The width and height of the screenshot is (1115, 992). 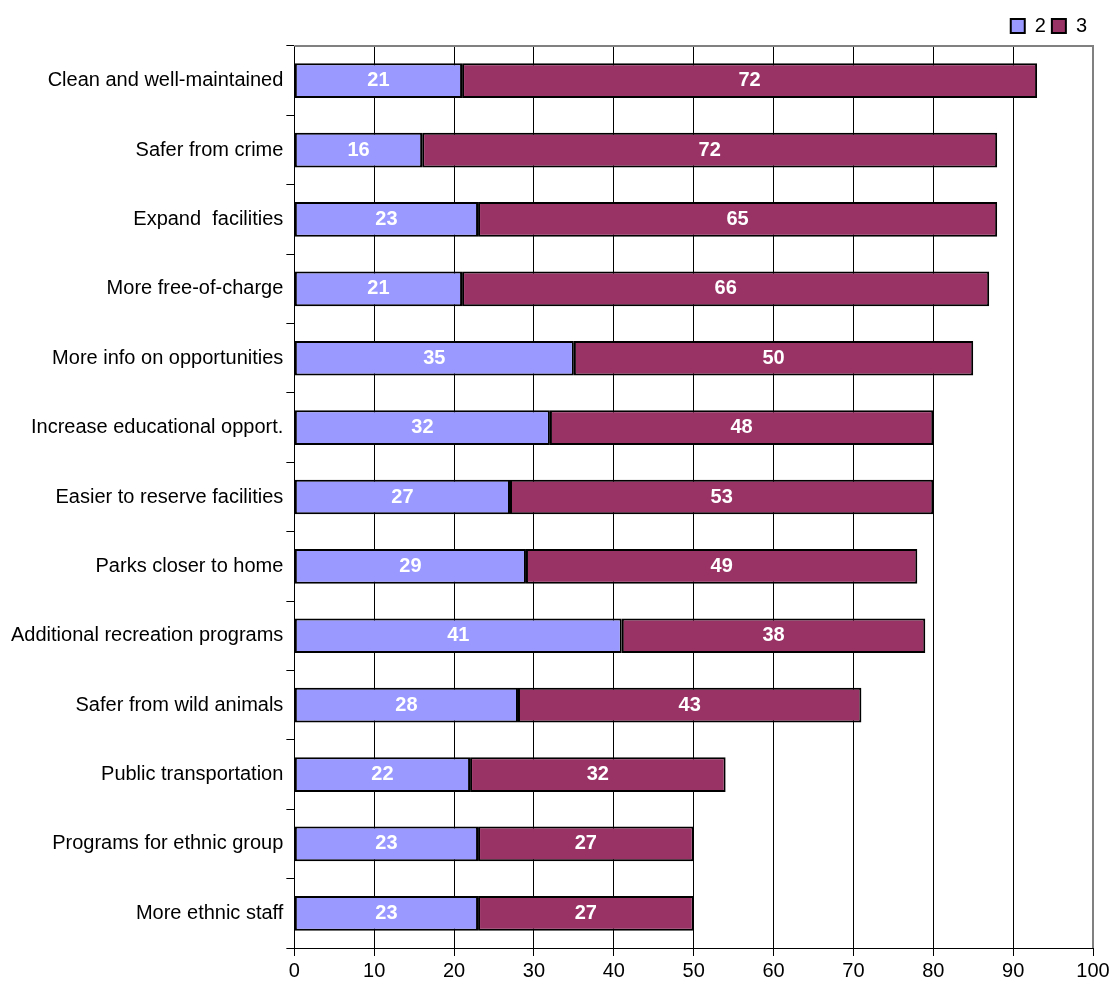 I want to click on y-tick-label: Increase educational opport., so click(x=157, y=426).